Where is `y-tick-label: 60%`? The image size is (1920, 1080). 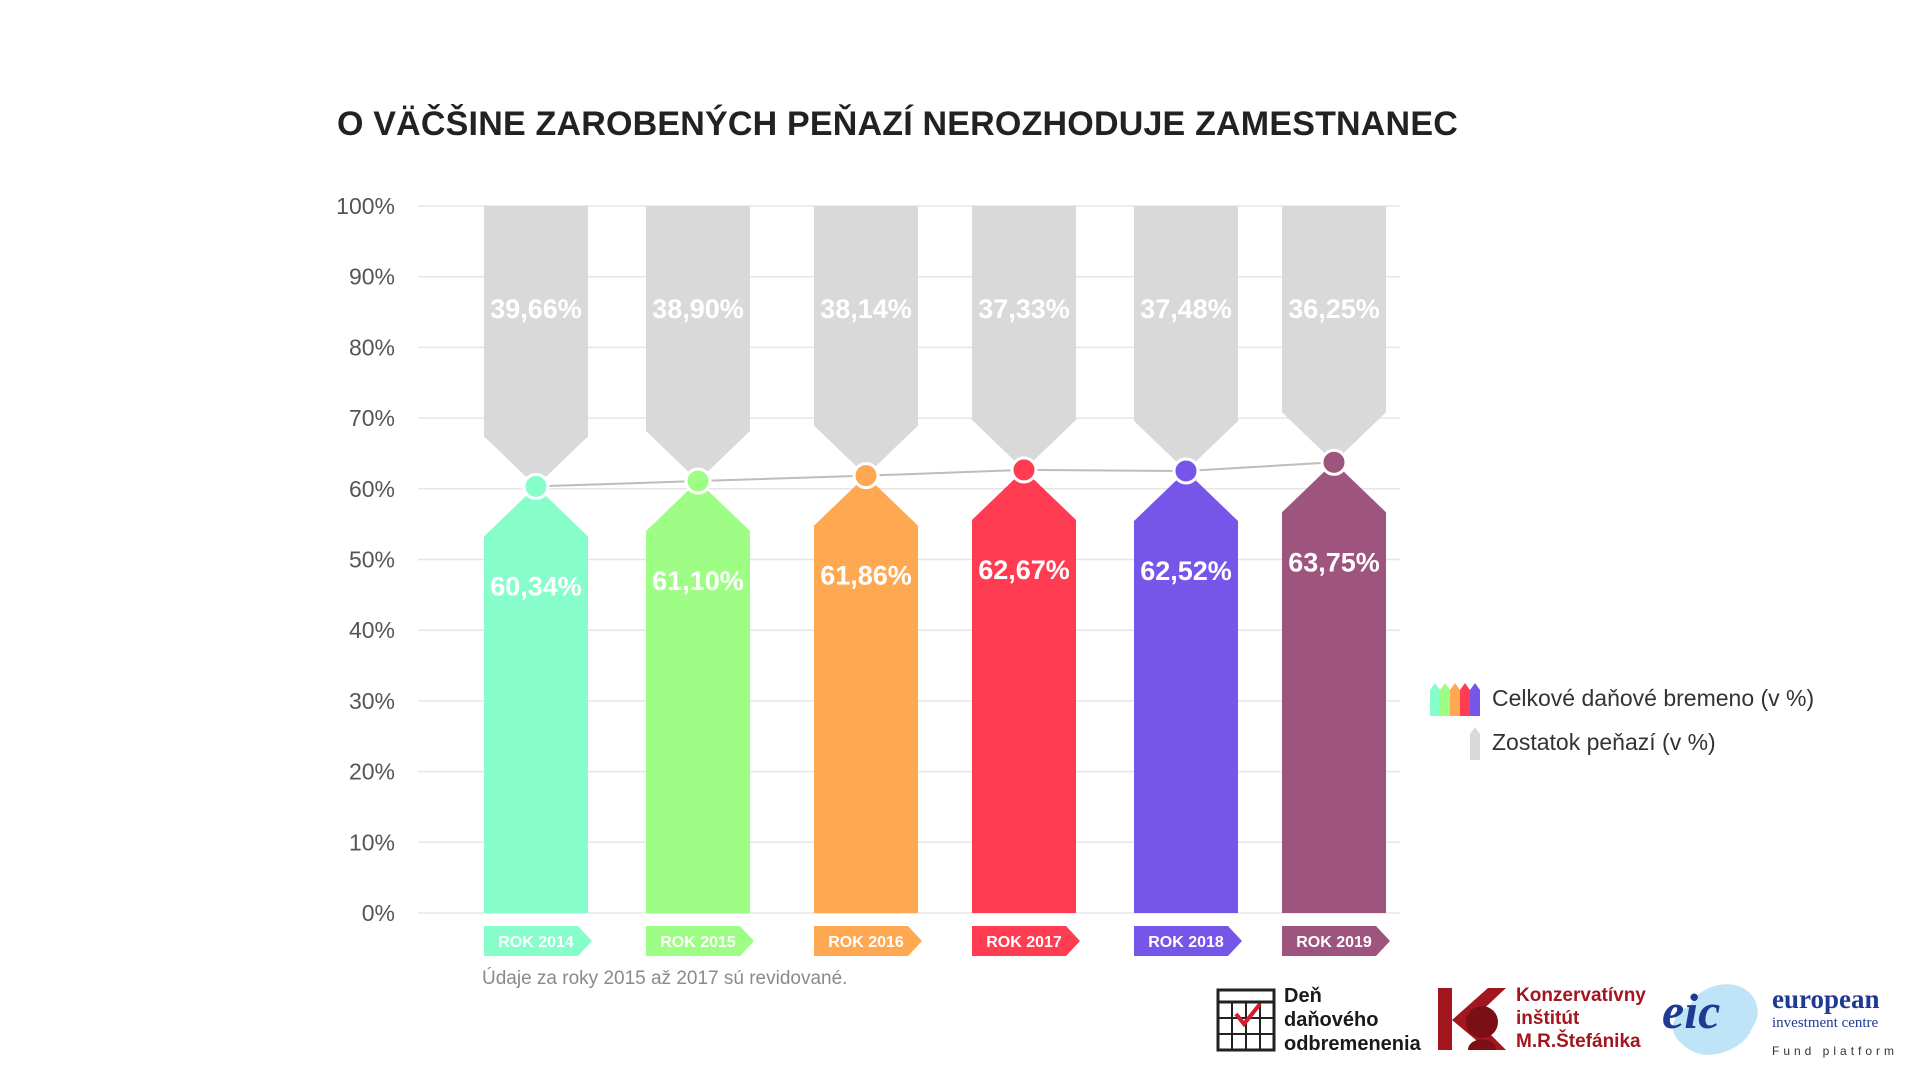 y-tick-label: 60% is located at coordinates (372, 489).